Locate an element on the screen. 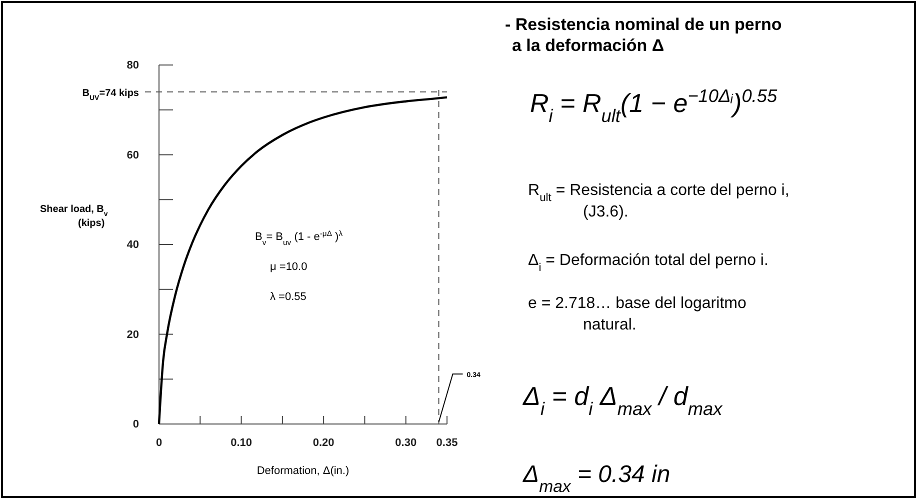 The width and height of the screenshot is (917, 499). text: R$_{i}$ = R$_{ult}$(1 − e$^{−10Δᵢ}$)$^{0.55}$ is located at coordinates (654, 106).